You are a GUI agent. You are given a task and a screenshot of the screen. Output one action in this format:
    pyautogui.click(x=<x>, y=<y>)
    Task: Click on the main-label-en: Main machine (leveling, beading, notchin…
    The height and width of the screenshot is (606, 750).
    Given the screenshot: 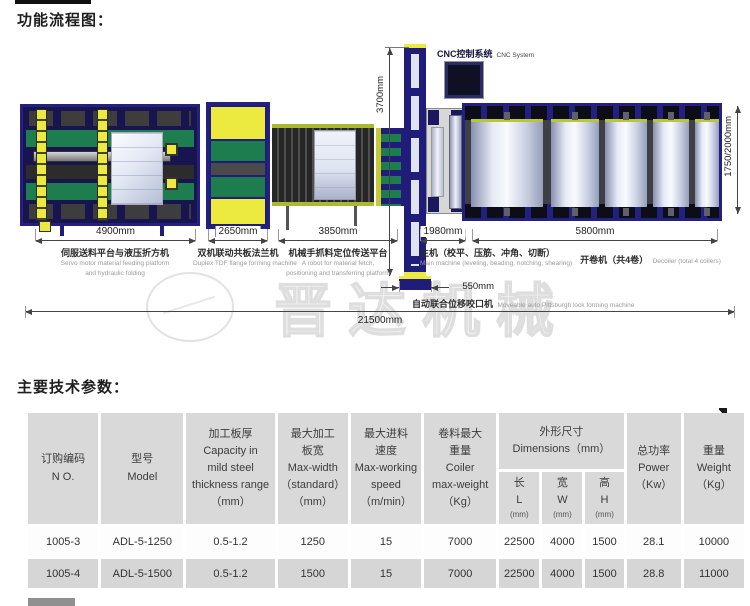 What is the action you would take?
    pyautogui.click(x=496, y=264)
    